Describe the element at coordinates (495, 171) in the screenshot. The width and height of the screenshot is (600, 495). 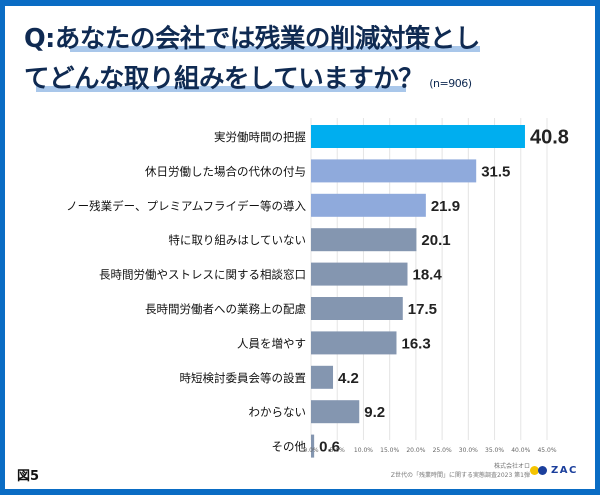
I see `value-label: 31.5` at that location.